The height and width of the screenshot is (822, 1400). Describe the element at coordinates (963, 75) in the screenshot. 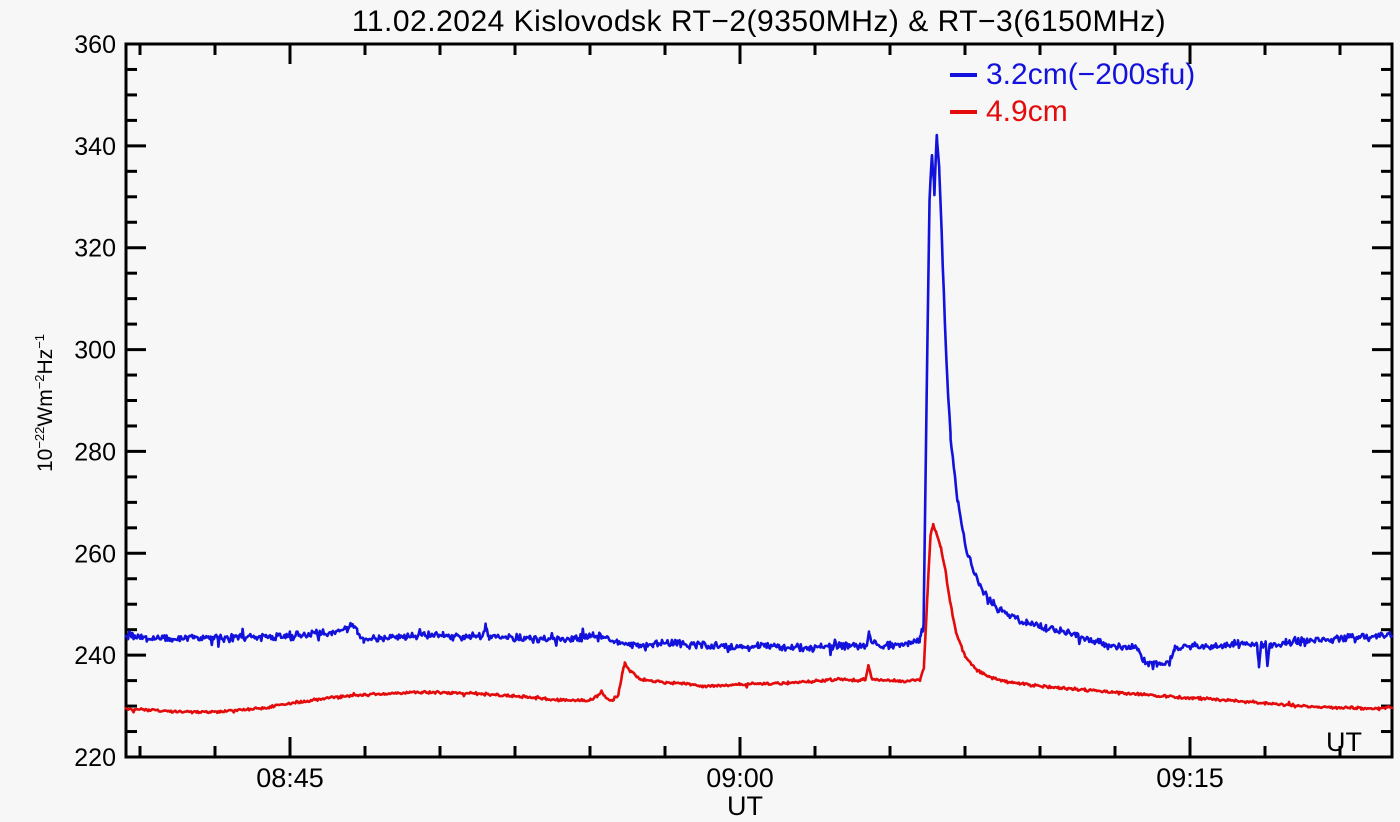

I see `legend-line-sample-blue` at that location.